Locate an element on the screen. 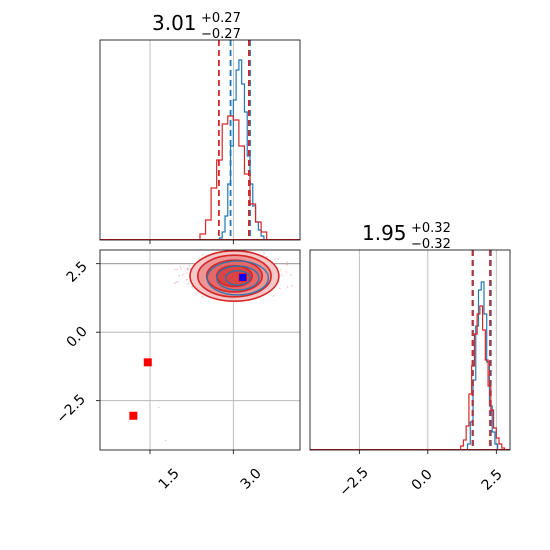 The height and width of the screenshot is (550, 550). title-upper-error: +0.27 is located at coordinates (221, 18).